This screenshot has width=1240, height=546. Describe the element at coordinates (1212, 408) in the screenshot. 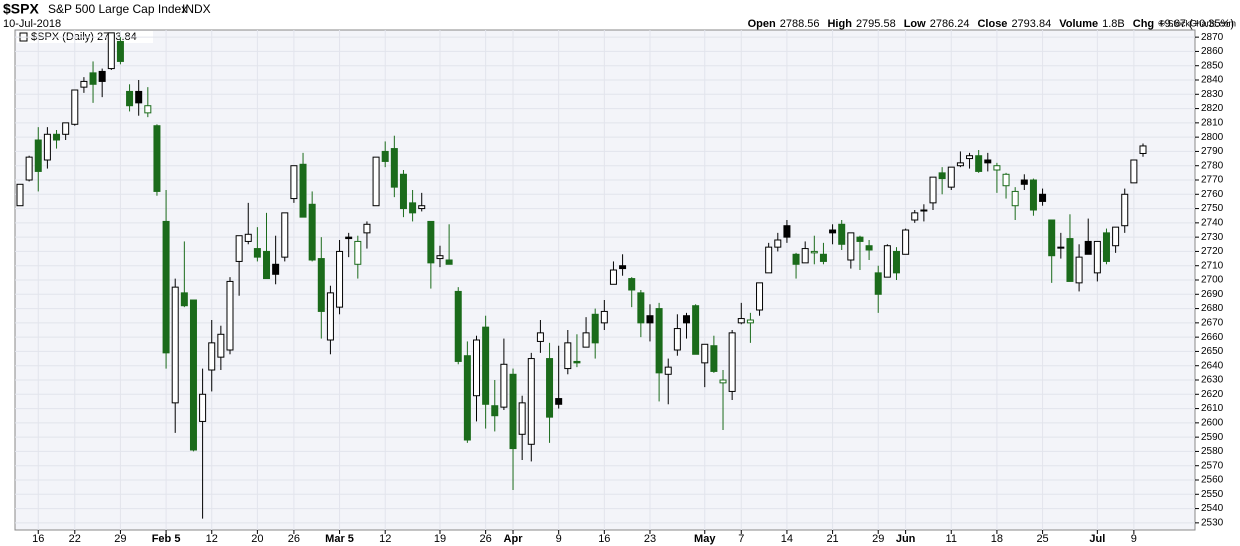

I see `y-tick-label: 2610` at that location.